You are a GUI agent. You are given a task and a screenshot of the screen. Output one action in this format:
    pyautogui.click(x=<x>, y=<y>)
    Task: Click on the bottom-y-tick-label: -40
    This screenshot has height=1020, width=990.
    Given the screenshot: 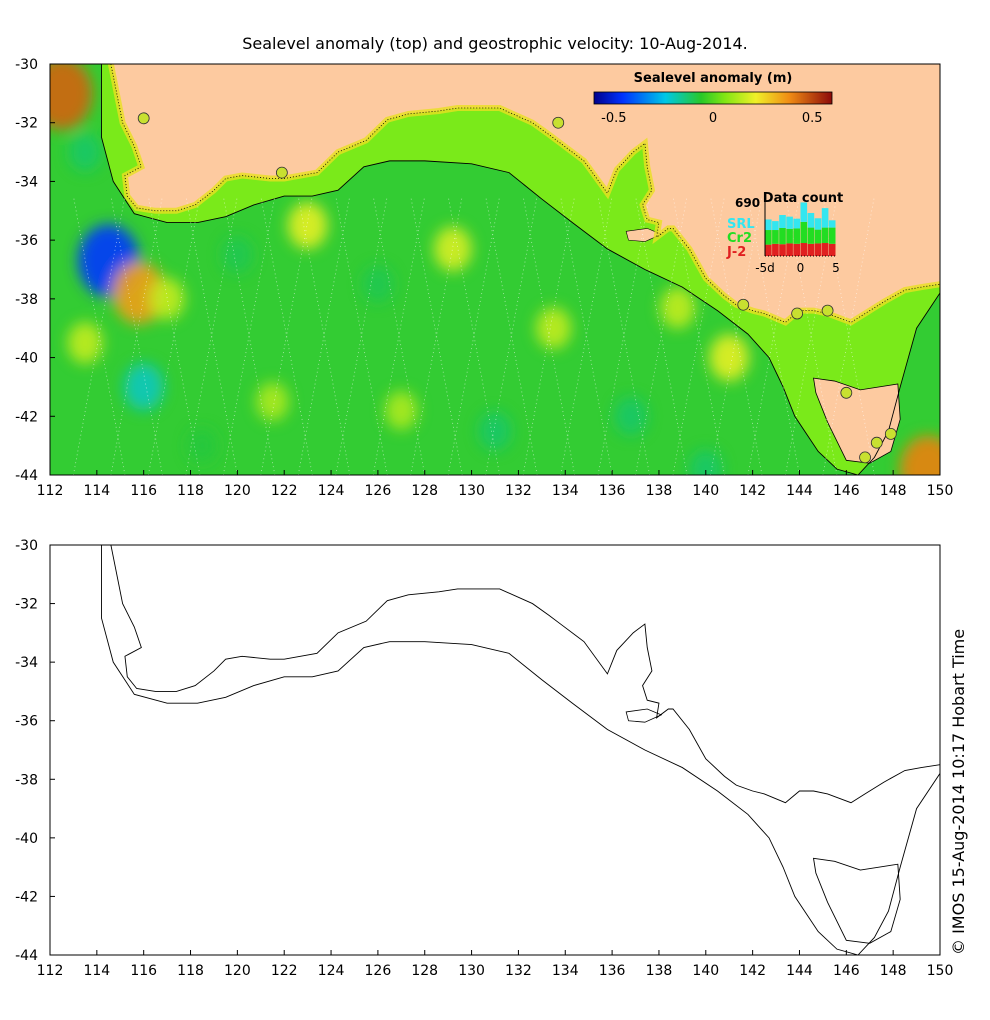 What is the action you would take?
    pyautogui.click(x=26, y=839)
    